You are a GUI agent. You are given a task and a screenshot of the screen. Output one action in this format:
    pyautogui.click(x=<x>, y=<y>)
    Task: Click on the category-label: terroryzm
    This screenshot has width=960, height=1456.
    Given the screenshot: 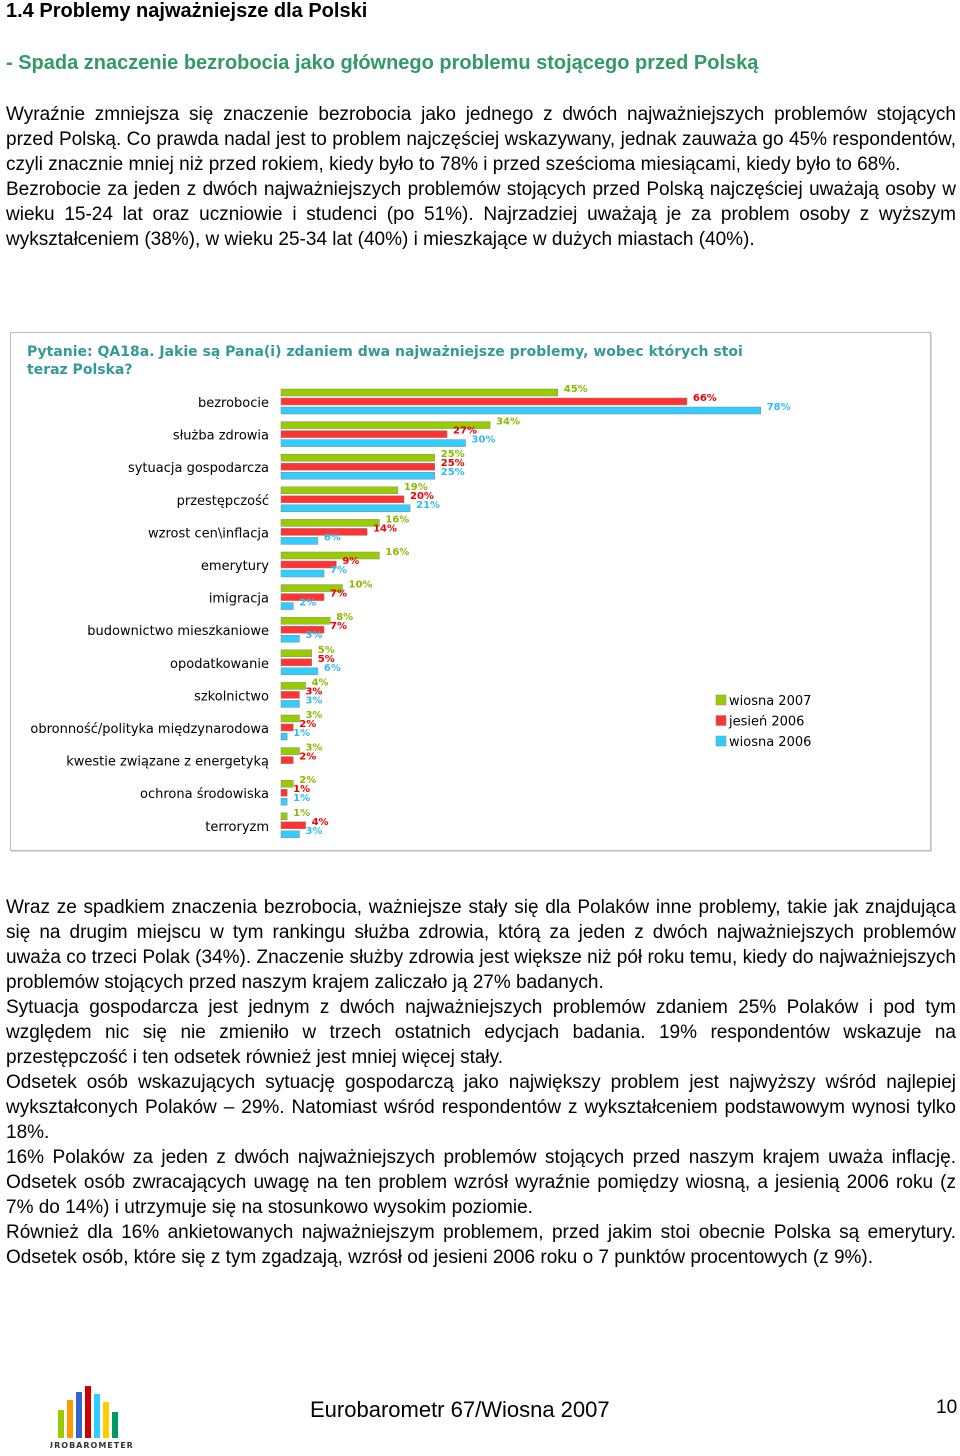 What is the action you would take?
    pyautogui.click(x=237, y=827)
    